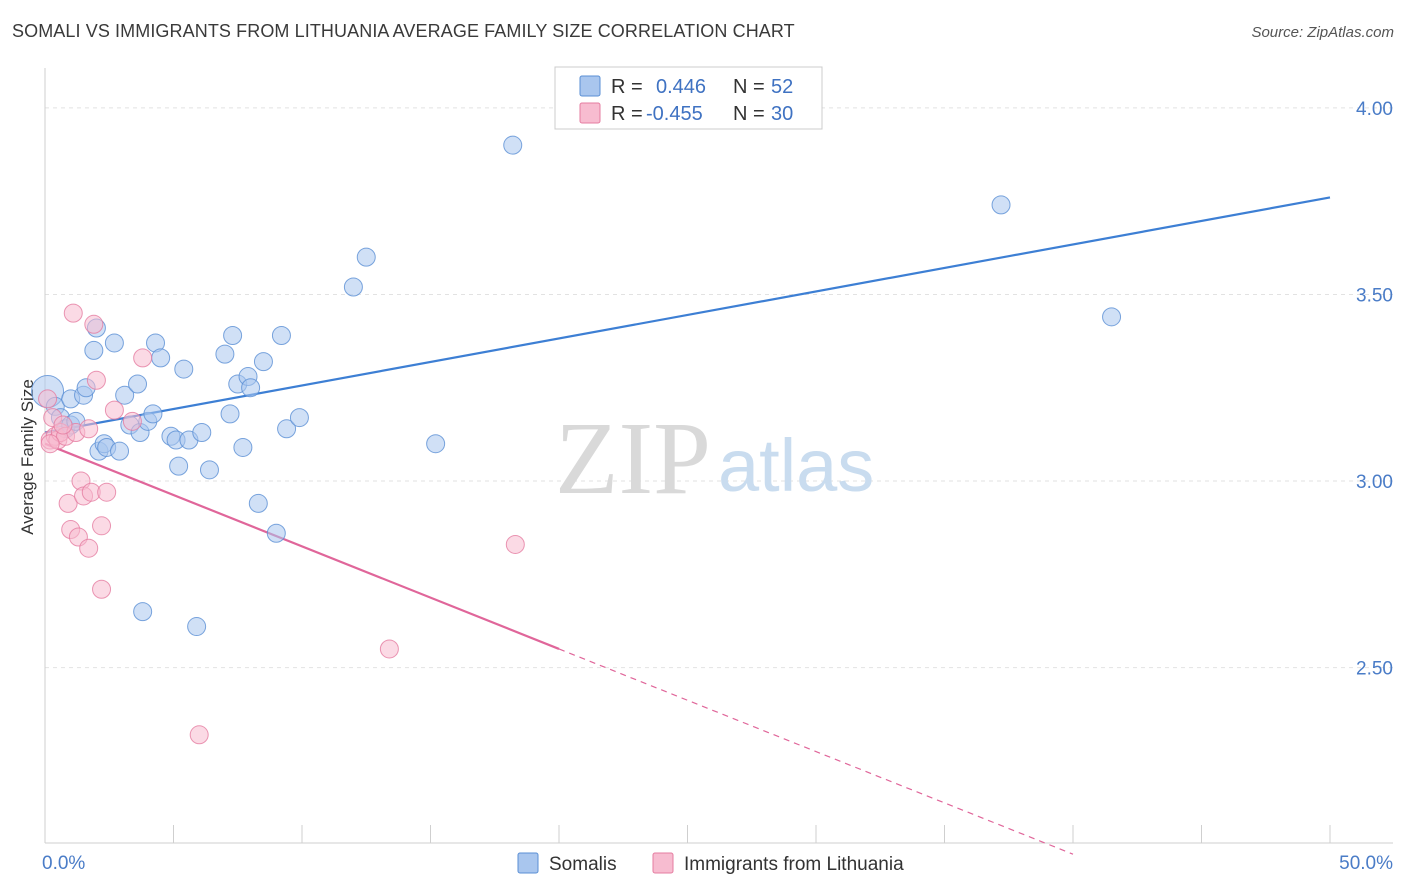 The image size is (1406, 892). I want to click on series-legend: Somalis Immigrants from Lithuania, so click(710, 863).